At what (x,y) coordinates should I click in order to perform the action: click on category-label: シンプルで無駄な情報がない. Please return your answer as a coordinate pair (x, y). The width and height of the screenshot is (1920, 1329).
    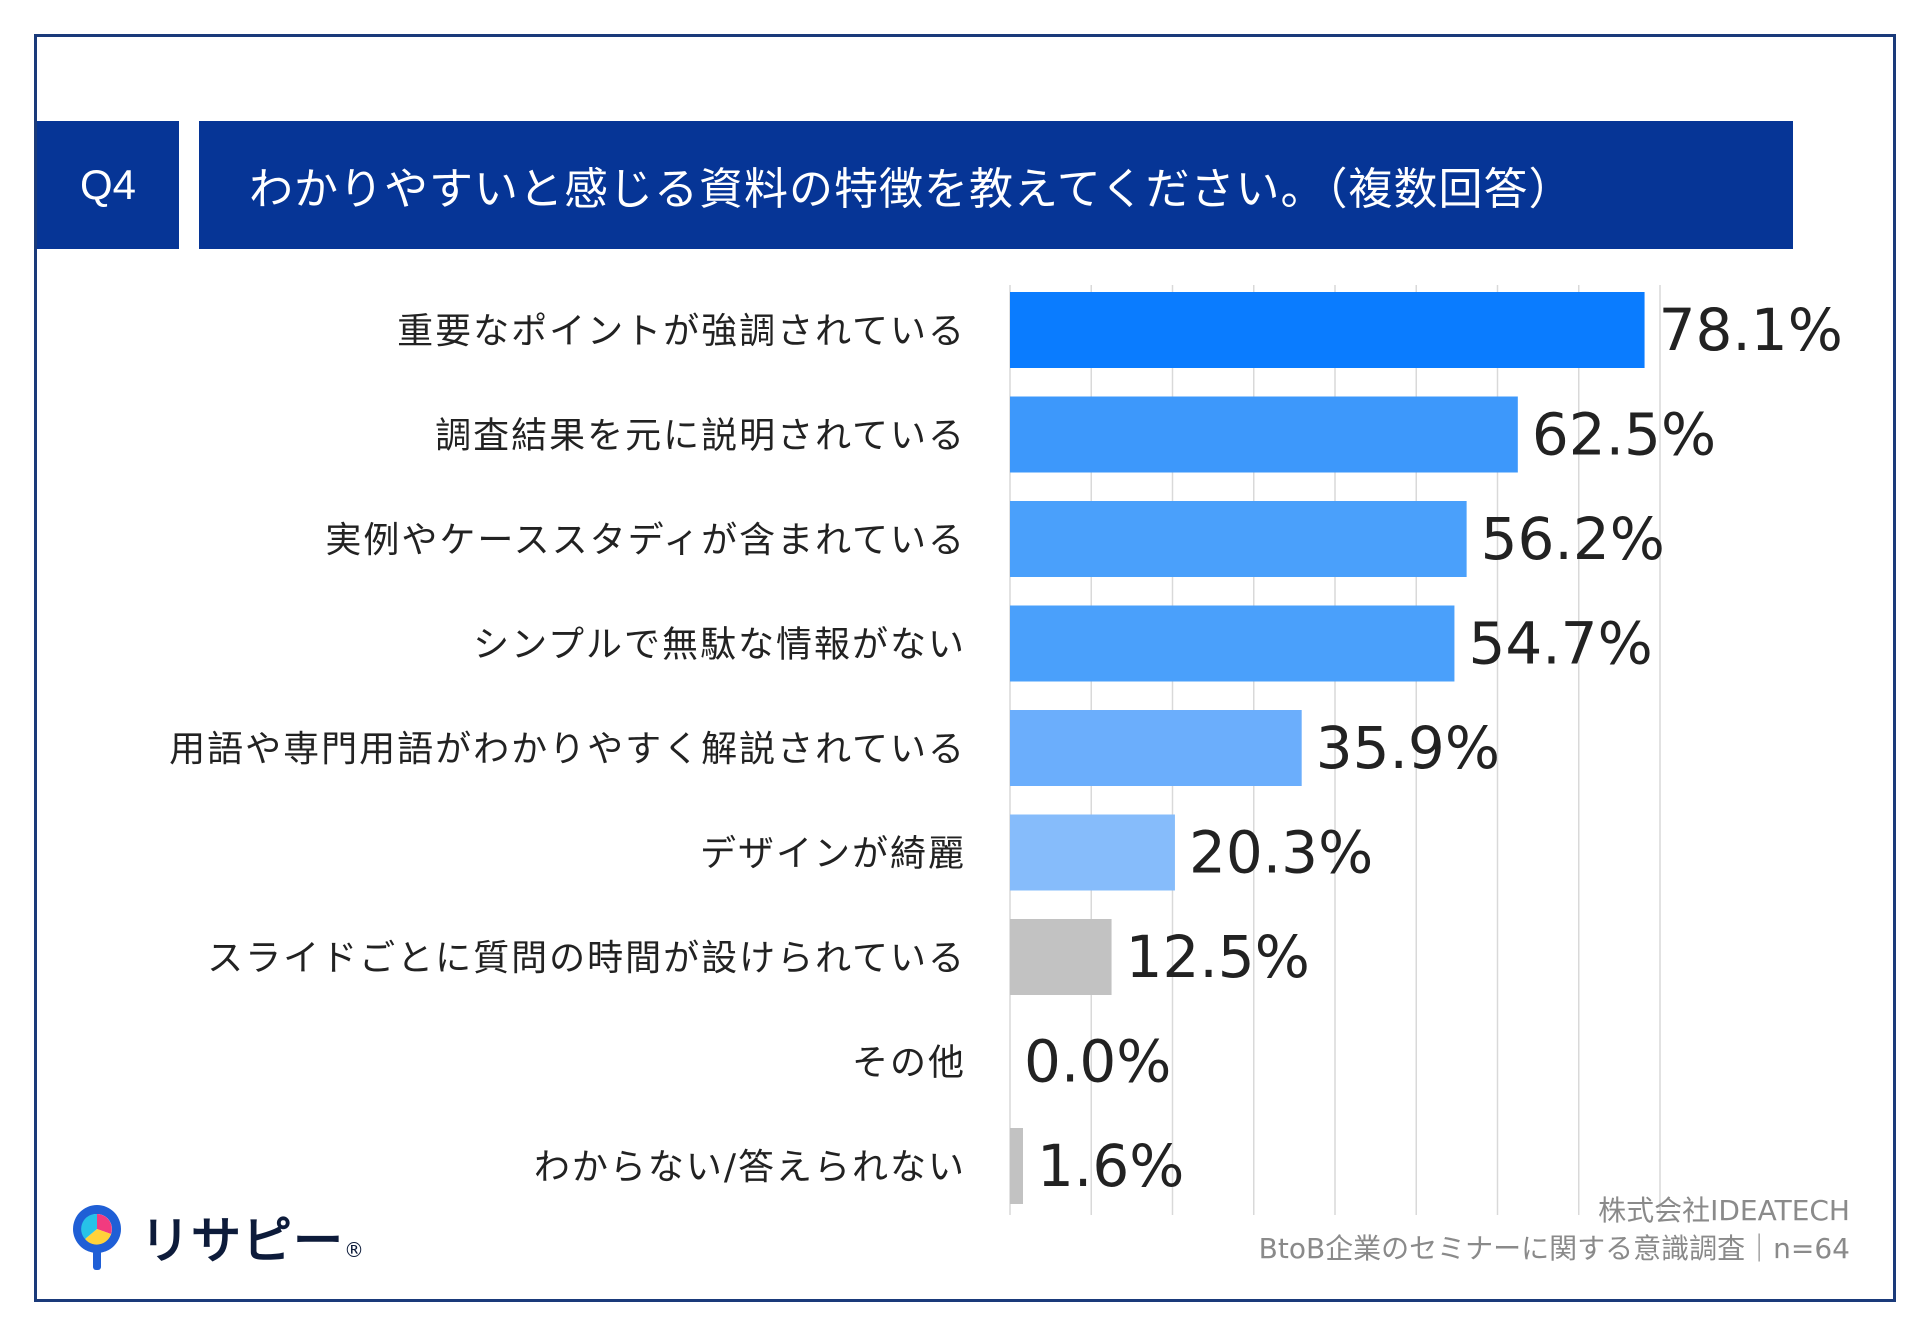
    Looking at the image, I should click on (719, 645).